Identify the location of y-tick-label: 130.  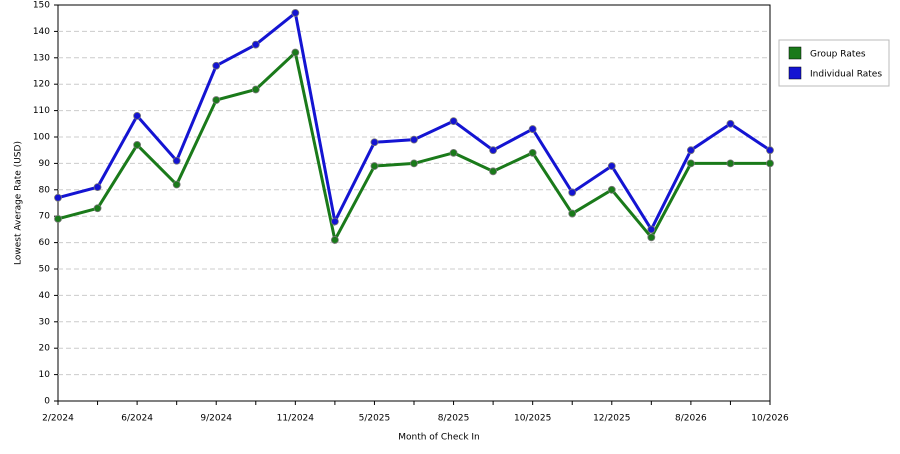
(41, 58).